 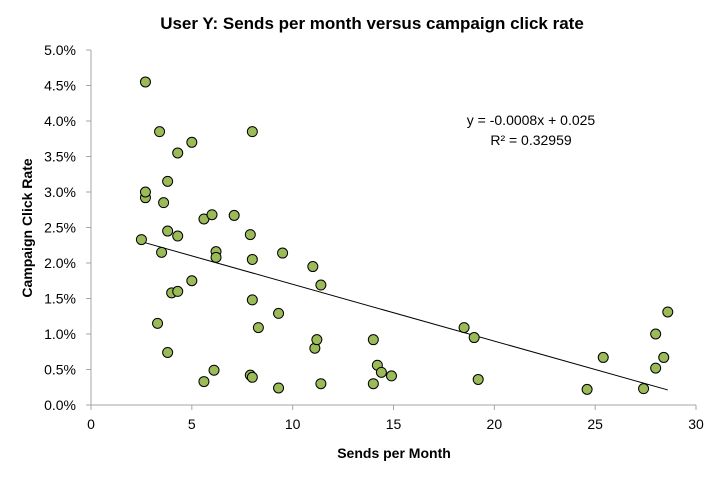 I want to click on y-tick-label: 2.5%, so click(x=60, y=228).